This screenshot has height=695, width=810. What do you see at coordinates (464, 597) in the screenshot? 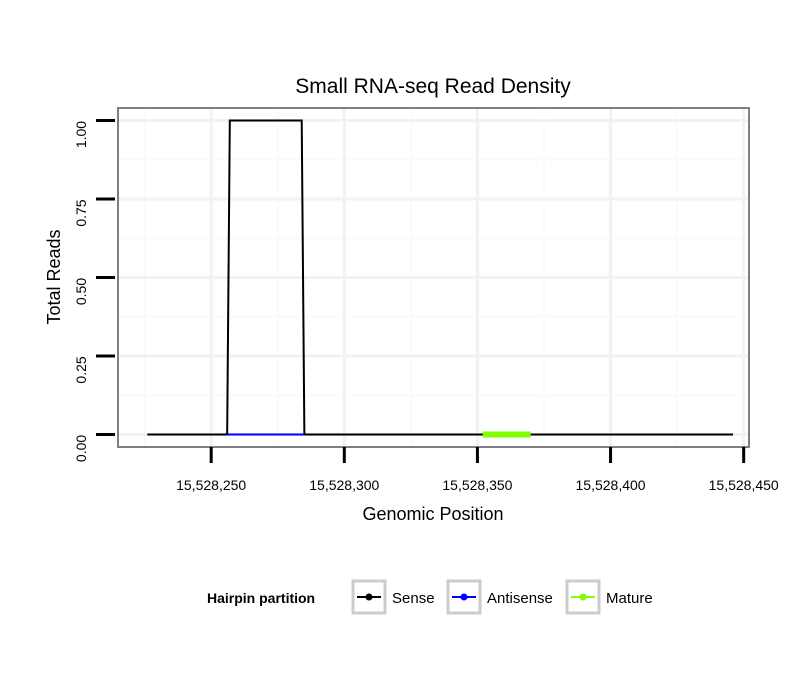
I see `legend-dot-antisense` at bounding box center [464, 597].